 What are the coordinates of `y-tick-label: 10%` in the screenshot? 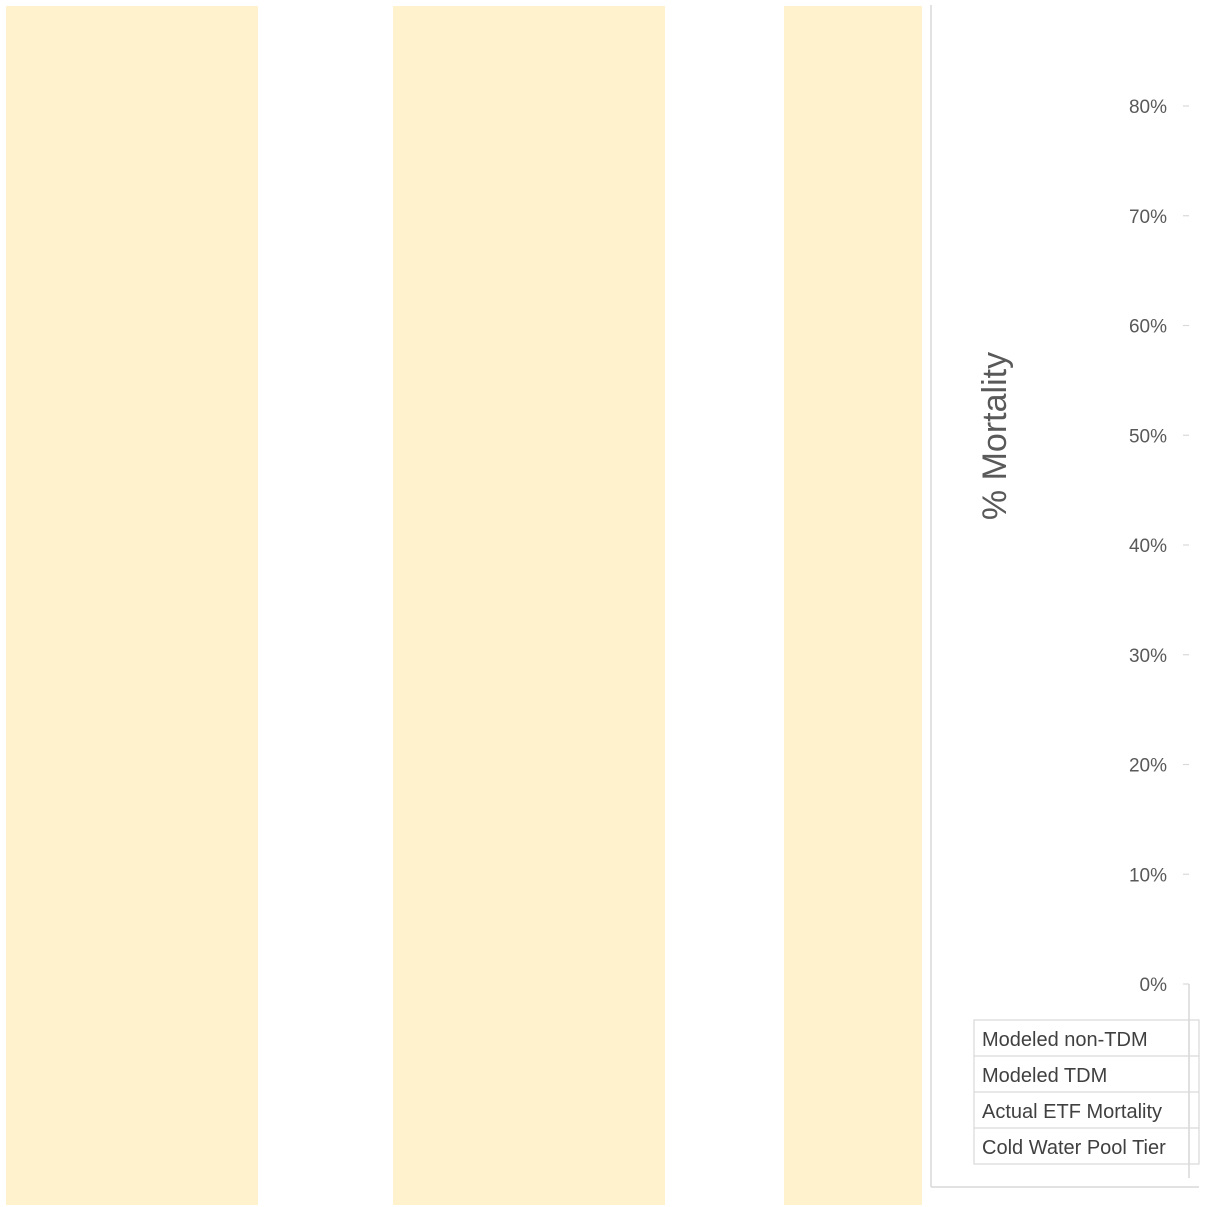 It's located at (1148, 875).